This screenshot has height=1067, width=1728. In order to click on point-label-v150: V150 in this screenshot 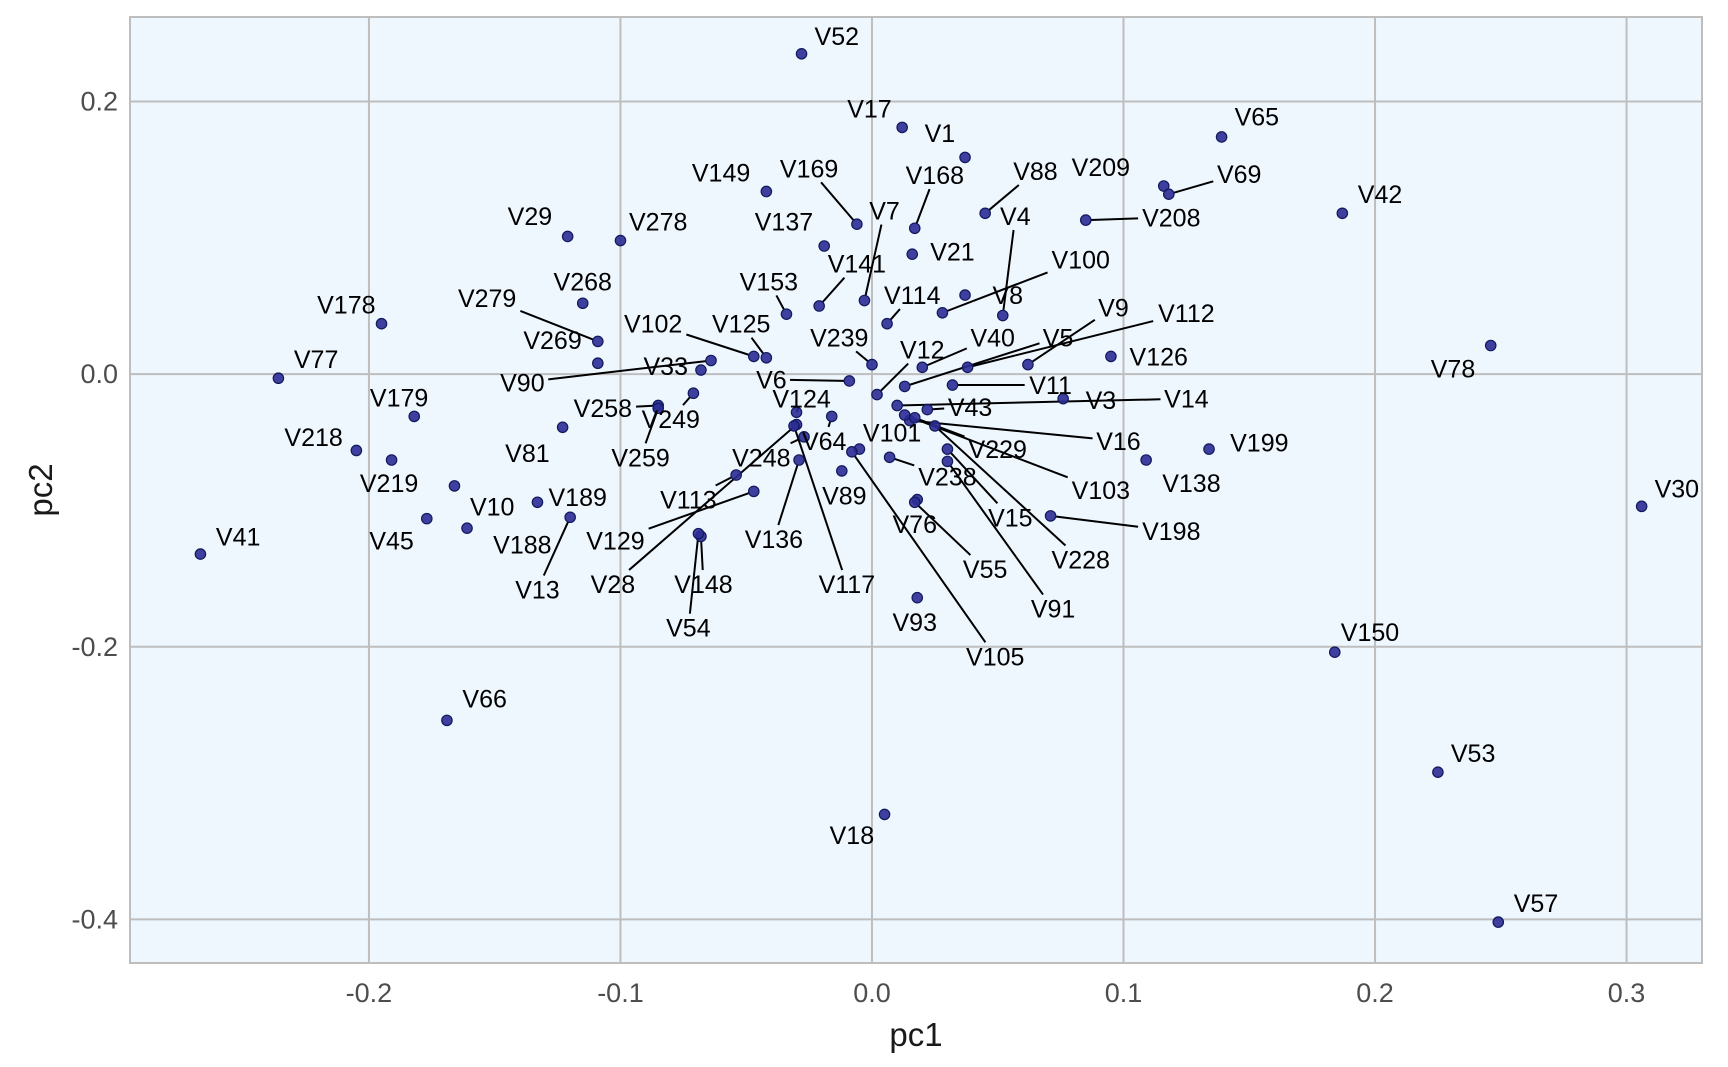, I will do `click(1370, 633)`.